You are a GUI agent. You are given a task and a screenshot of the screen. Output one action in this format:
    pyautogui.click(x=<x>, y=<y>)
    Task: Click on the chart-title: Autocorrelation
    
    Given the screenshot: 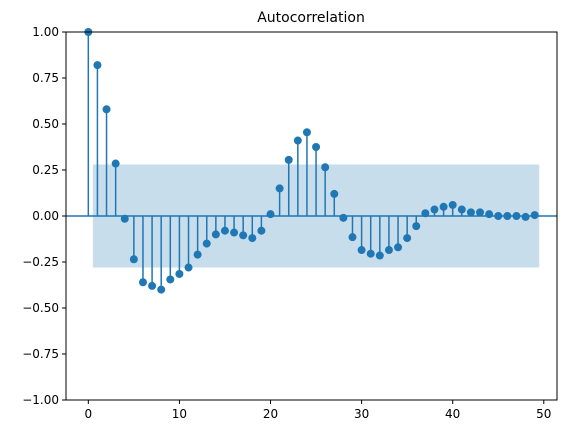 What is the action you would take?
    pyautogui.click(x=311, y=18)
    